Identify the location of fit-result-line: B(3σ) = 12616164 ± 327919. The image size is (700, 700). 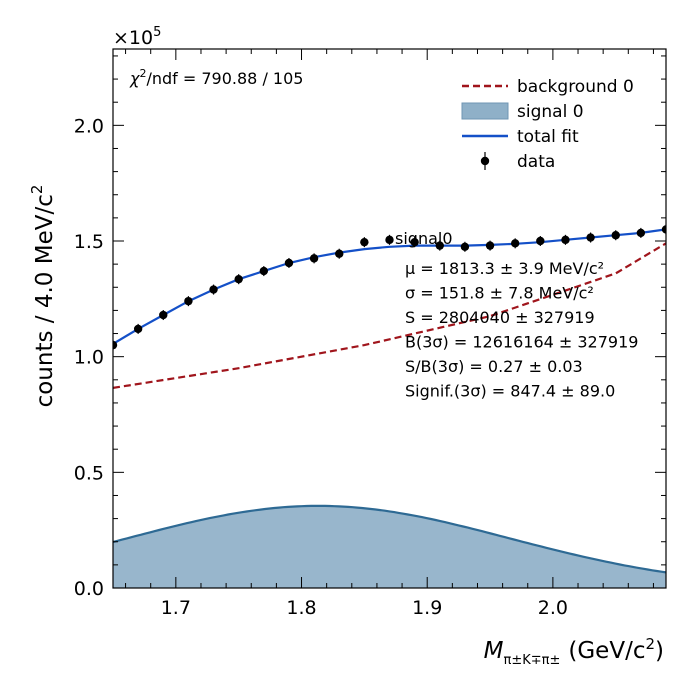
(521, 342).